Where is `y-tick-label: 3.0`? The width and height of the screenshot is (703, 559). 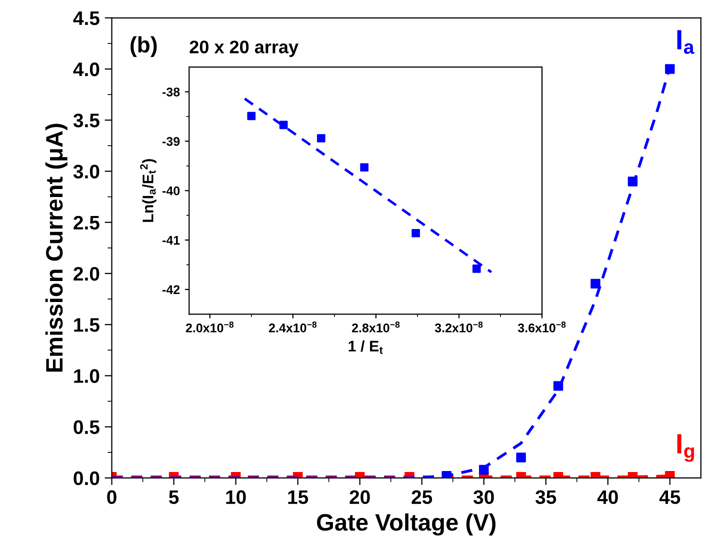 y-tick-label: 3.0 is located at coordinates (86, 171).